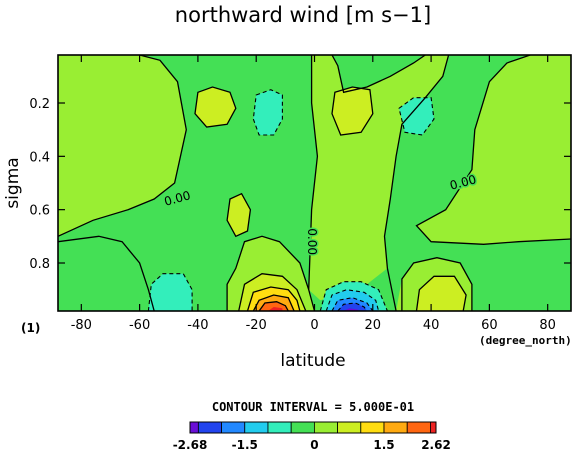 The width and height of the screenshot is (587, 453). I want to click on colorbar-tick-label: -1.5, so click(245, 445).